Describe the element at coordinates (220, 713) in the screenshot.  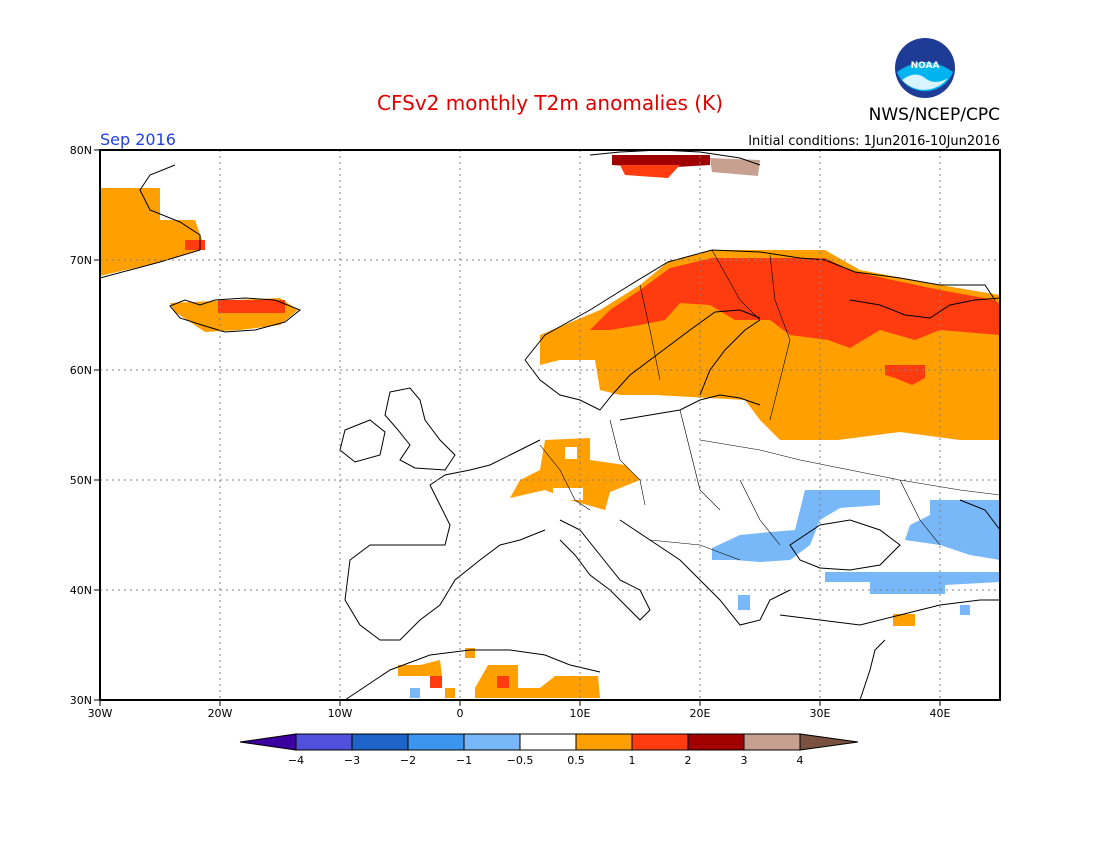
I see `lon-tick-label: 20W` at that location.